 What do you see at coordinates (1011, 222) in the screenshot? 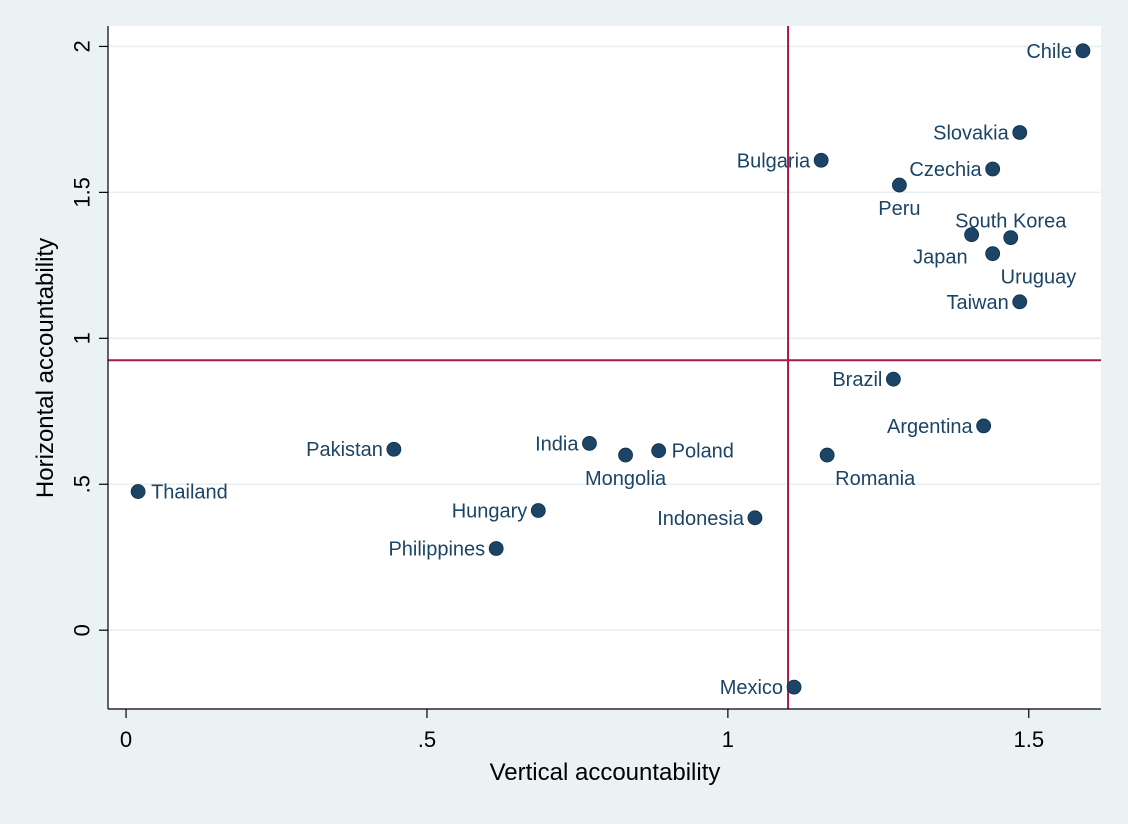
I see `point-label-south-korea: South Korea` at bounding box center [1011, 222].